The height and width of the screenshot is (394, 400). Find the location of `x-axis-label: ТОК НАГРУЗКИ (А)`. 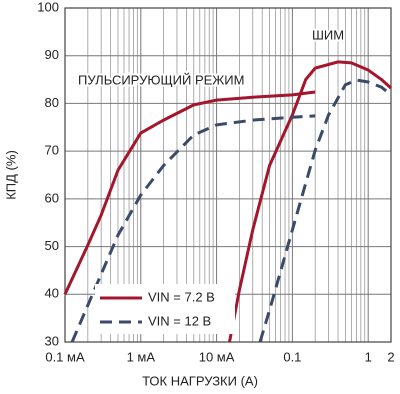

x-axis-label: ТОК НАГРУЗКИ (А) is located at coordinates (200, 380).